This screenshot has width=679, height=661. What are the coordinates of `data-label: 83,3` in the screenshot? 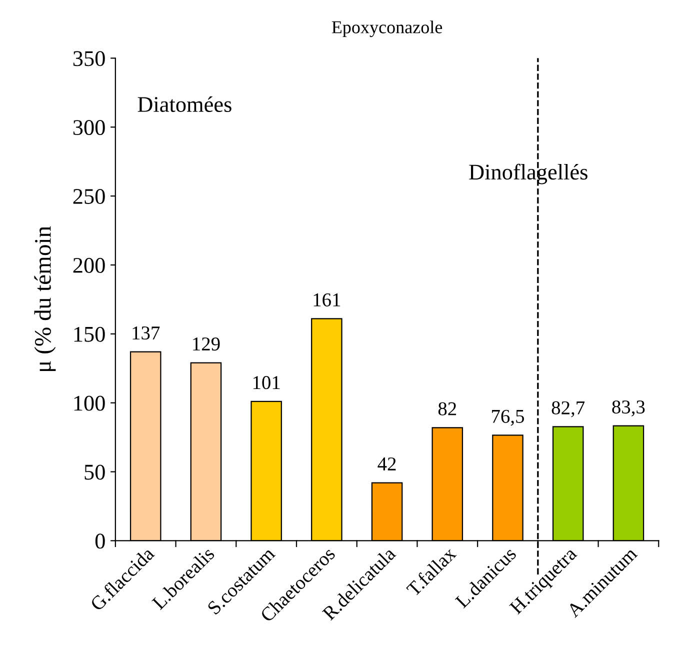 It's located at (628, 408).